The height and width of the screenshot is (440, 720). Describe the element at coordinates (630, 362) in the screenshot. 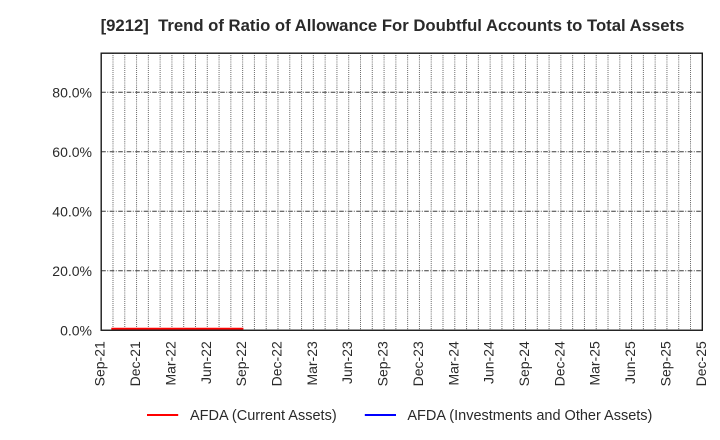

I see `svg-text: Jun-25` at that location.